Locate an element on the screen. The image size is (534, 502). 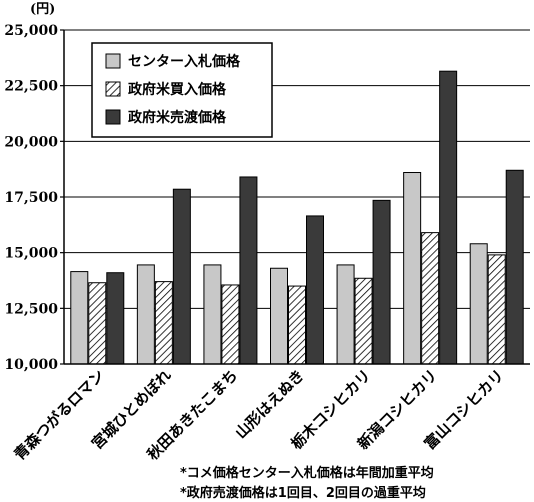
y-tick-label: 10,000 is located at coordinates (31, 365).